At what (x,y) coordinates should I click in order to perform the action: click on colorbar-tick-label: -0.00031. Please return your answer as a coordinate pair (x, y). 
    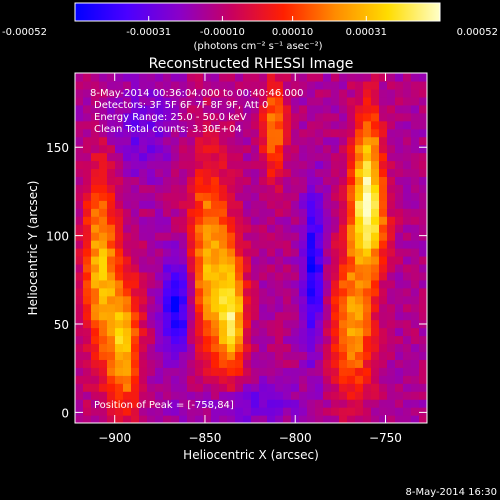
    Looking at the image, I should click on (148, 32).